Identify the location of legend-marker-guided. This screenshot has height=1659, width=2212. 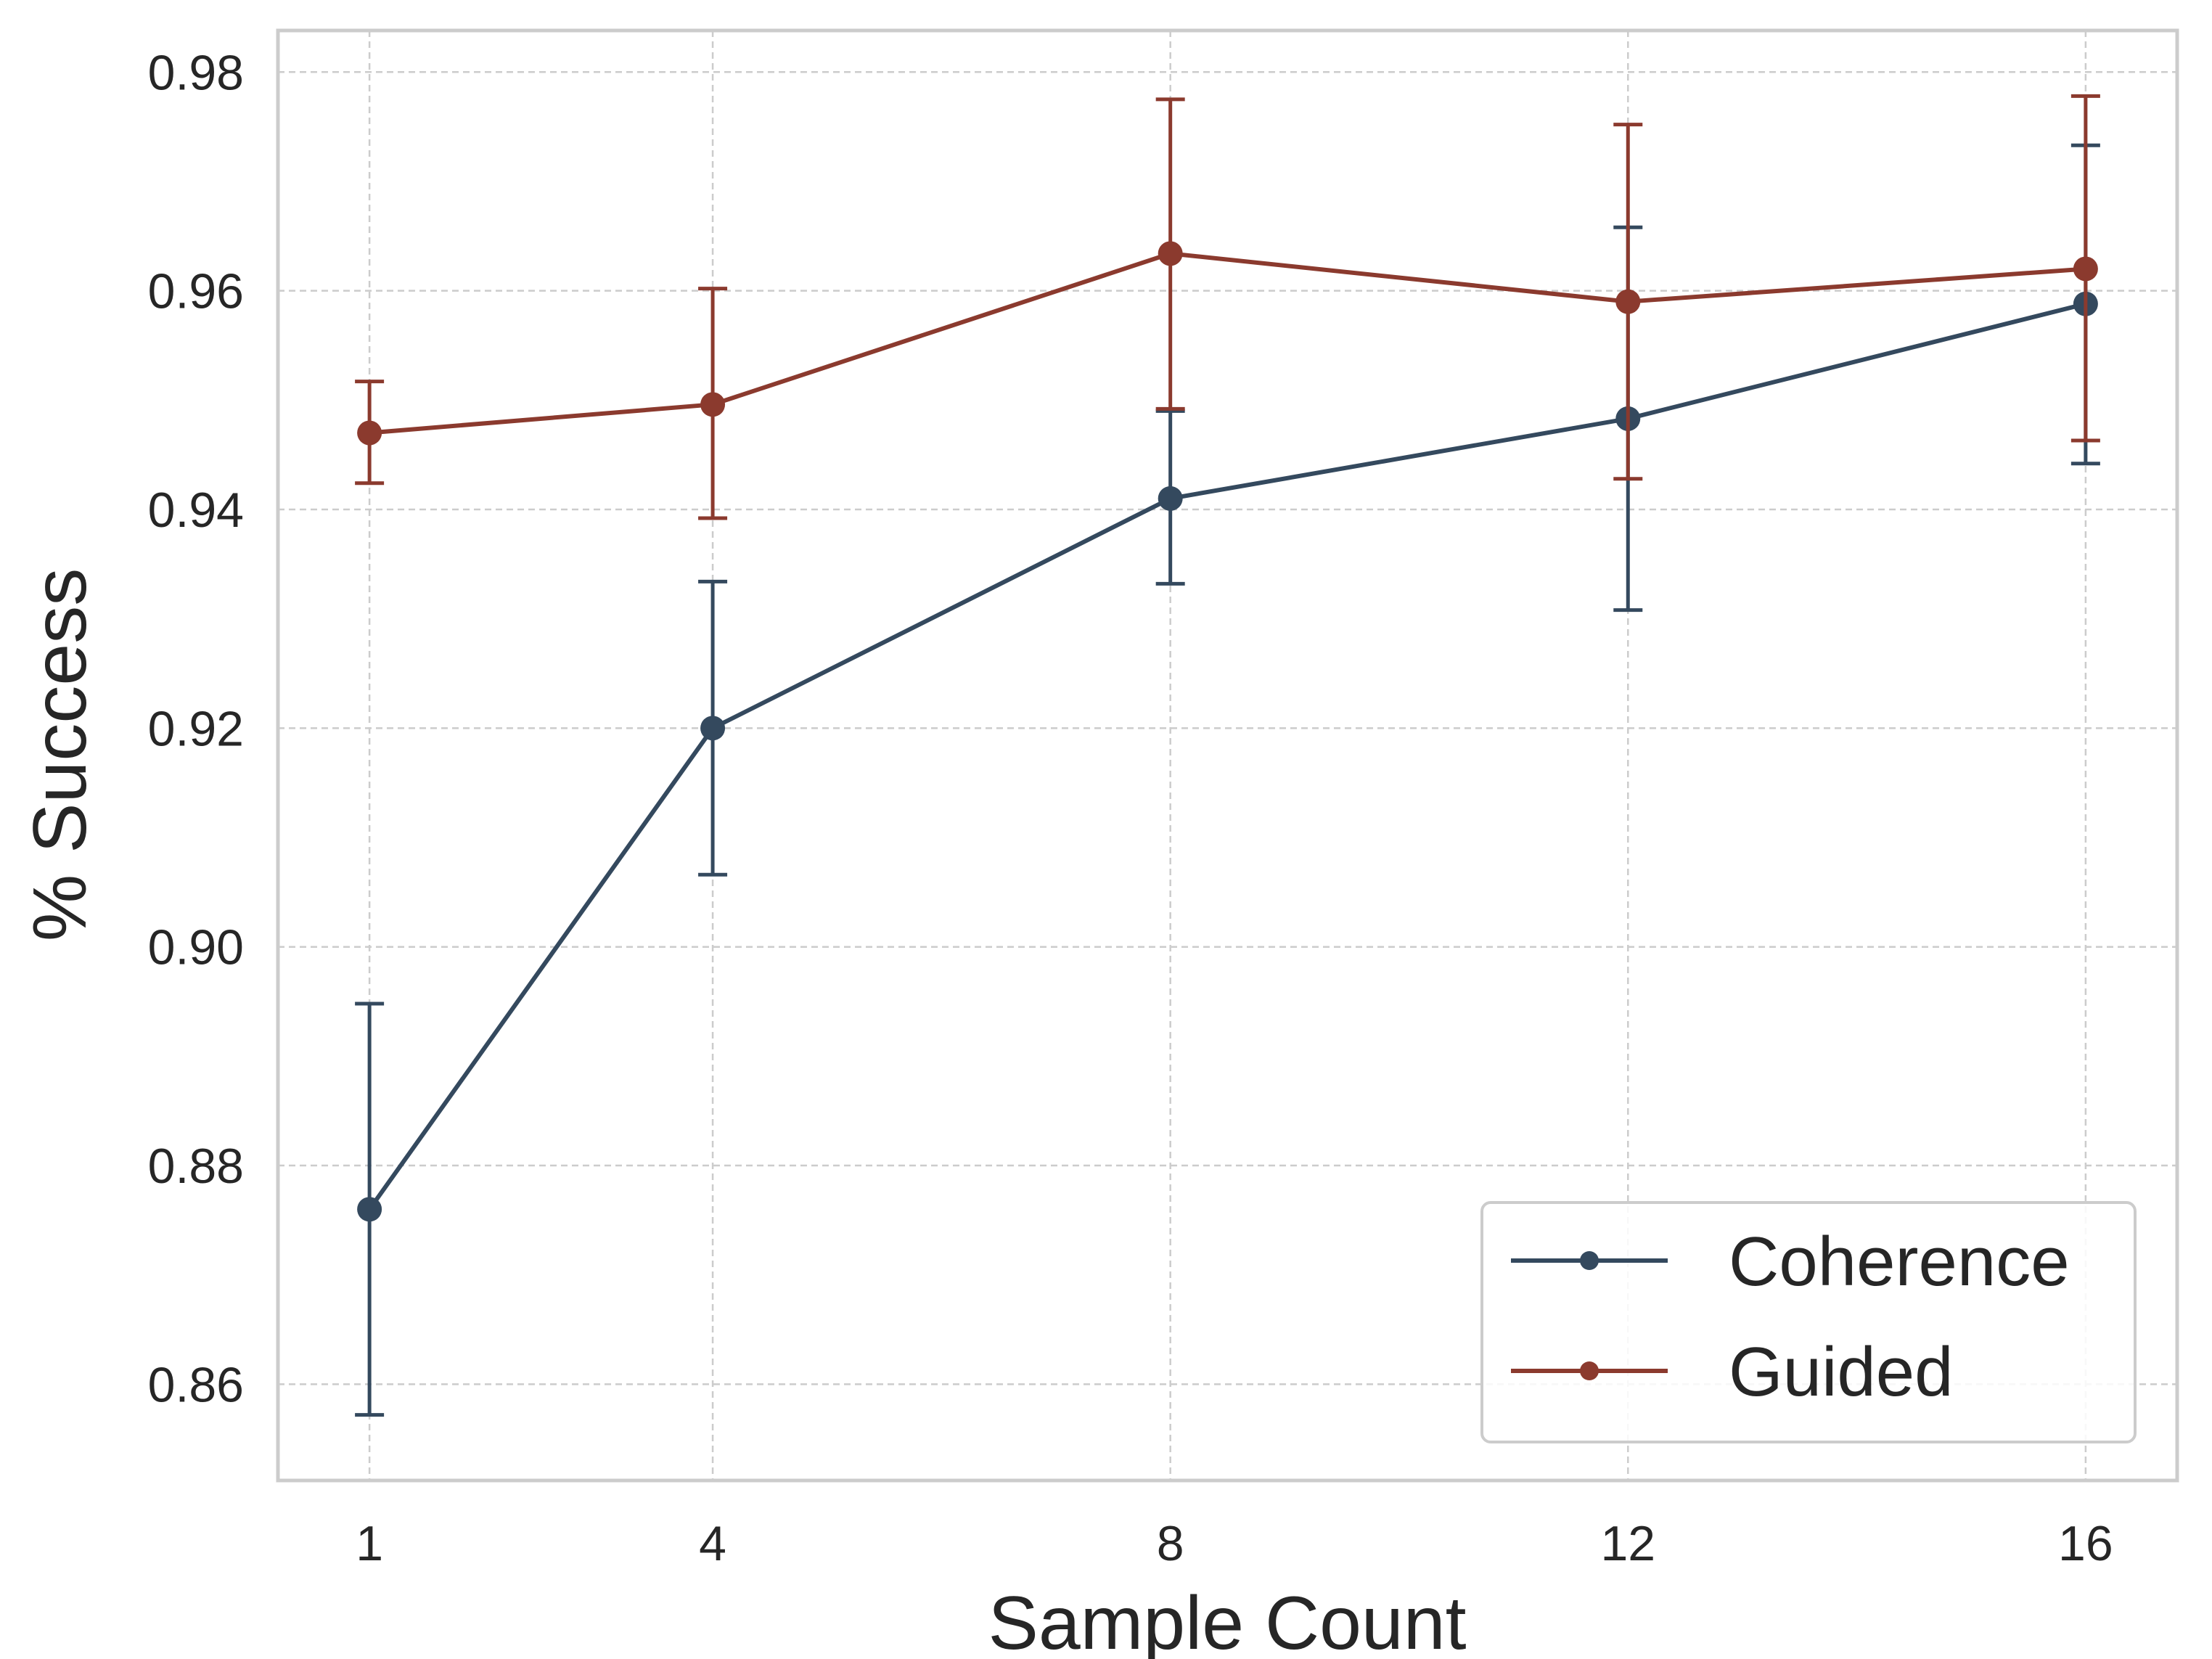
(1589, 1370).